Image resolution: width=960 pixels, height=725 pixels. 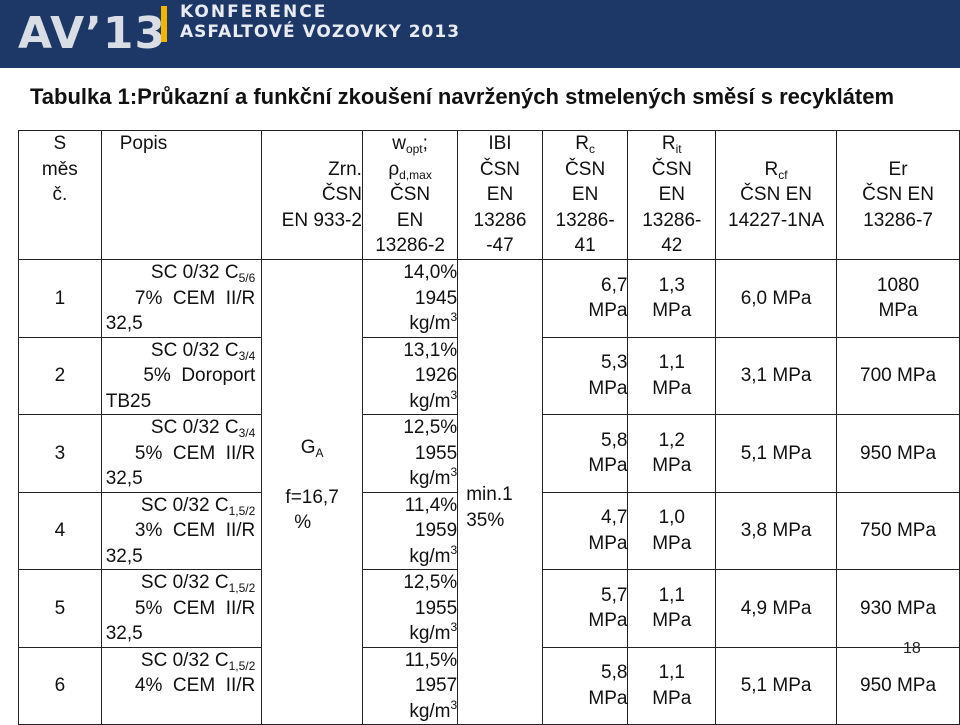 What do you see at coordinates (776, 195) in the screenshot?
I see `col-header-rcf: Rcf ČSN EN 14227-1NA` at bounding box center [776, 195].